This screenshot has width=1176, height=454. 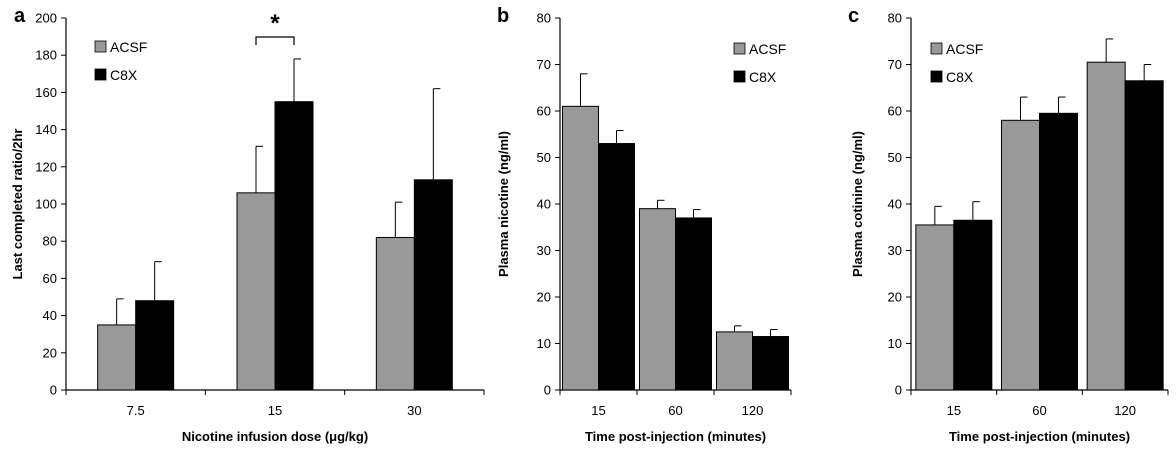 I want to click on y-axis-title: Plasma cotinine (ng/ml), so click(x=857, y=204).